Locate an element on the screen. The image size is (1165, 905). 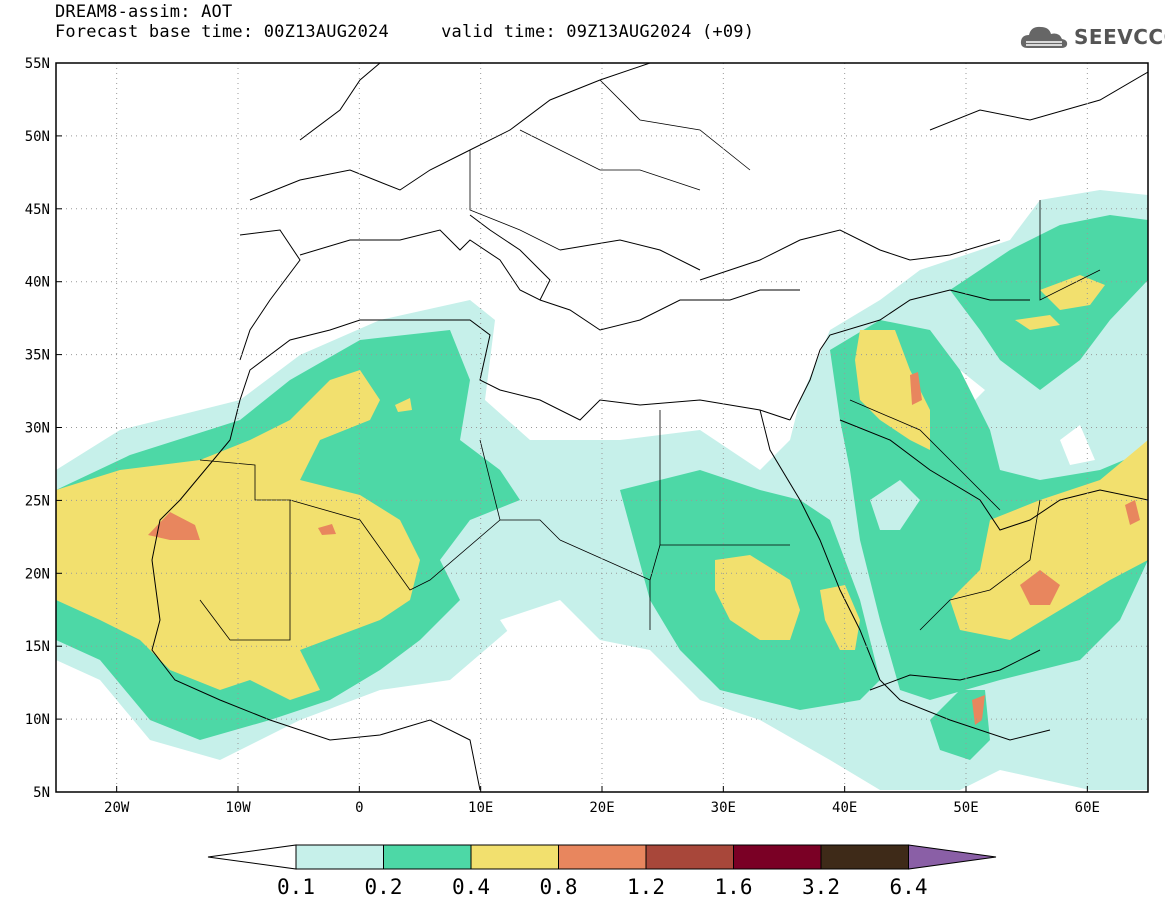
lon-tick-label: 20E is located at coordinates (601, 808).